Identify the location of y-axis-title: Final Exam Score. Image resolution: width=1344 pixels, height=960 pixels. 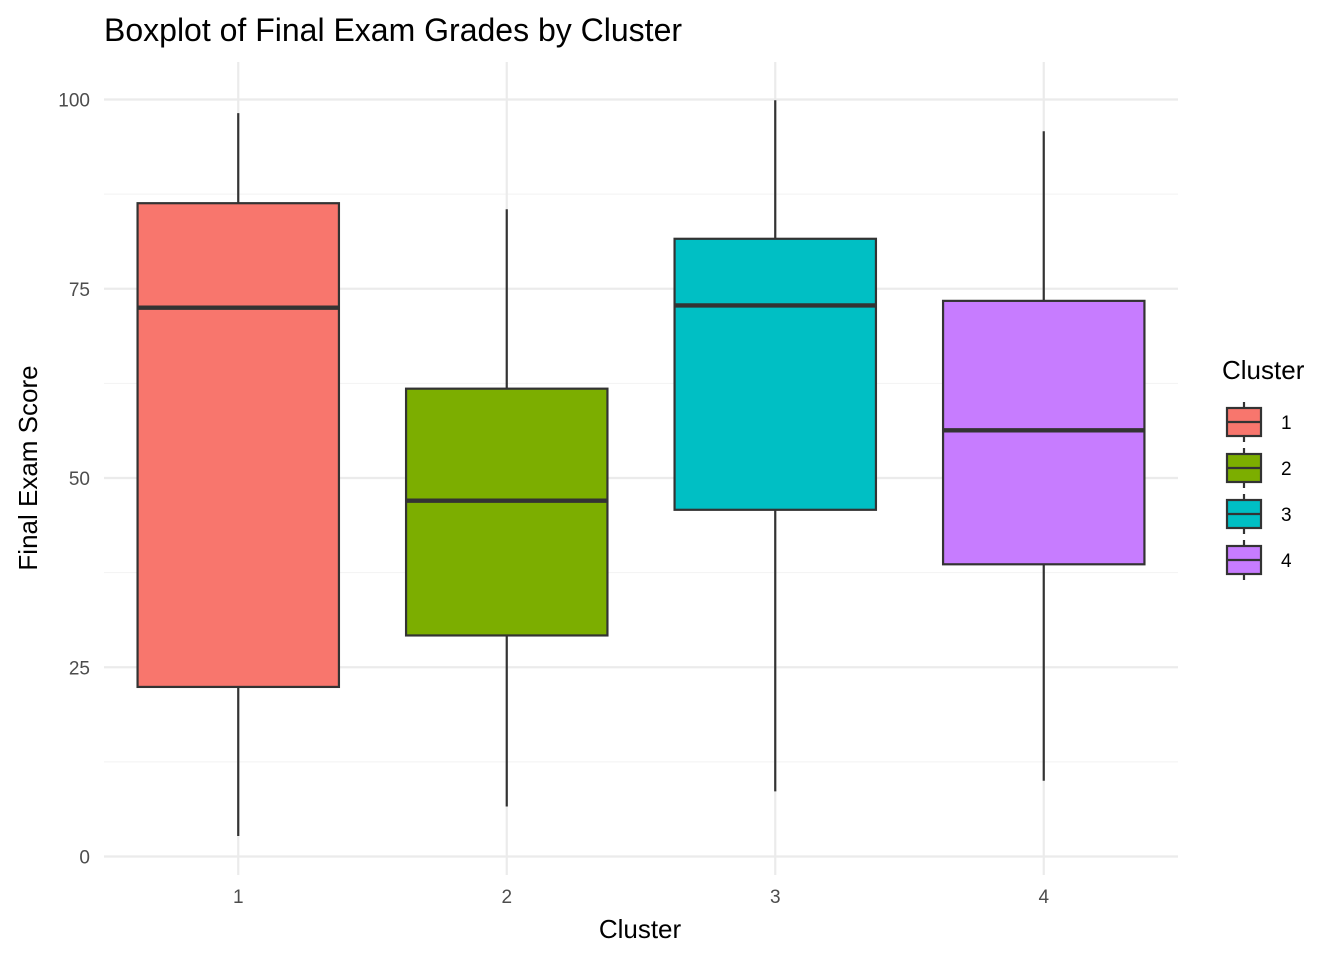
(28, 467).